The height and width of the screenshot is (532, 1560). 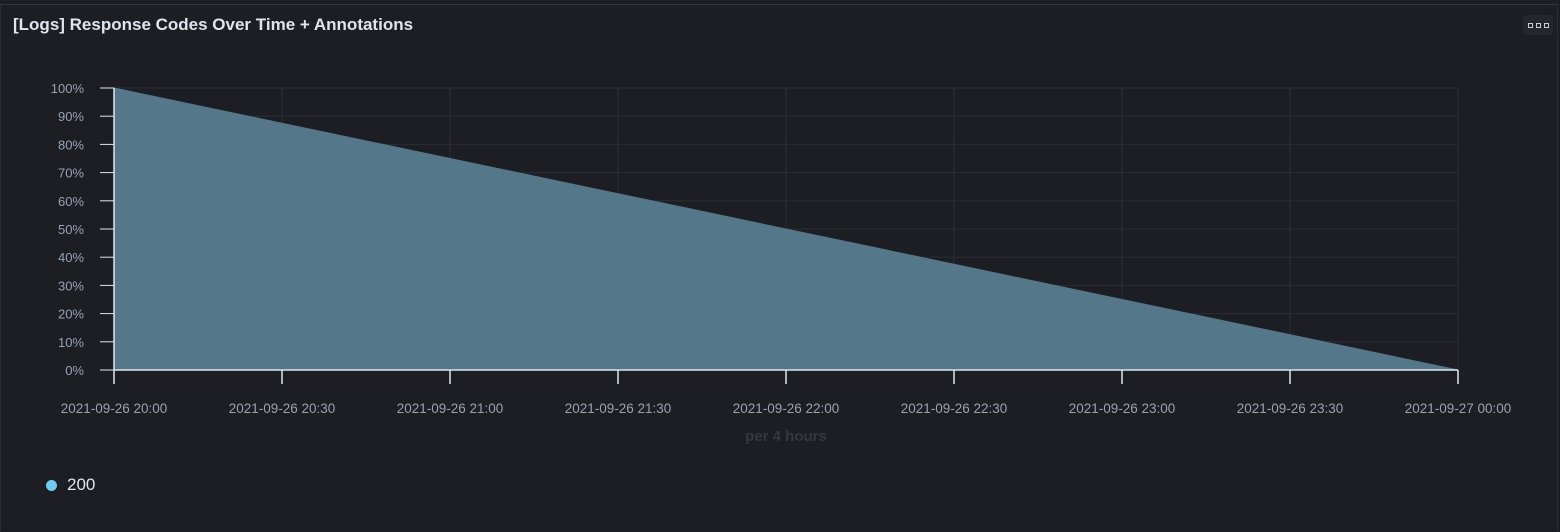 What do you see at coordinates (71, 144) in the screenshot?
I see `y-tick-label: 80%` at bounding box center [71, 144].